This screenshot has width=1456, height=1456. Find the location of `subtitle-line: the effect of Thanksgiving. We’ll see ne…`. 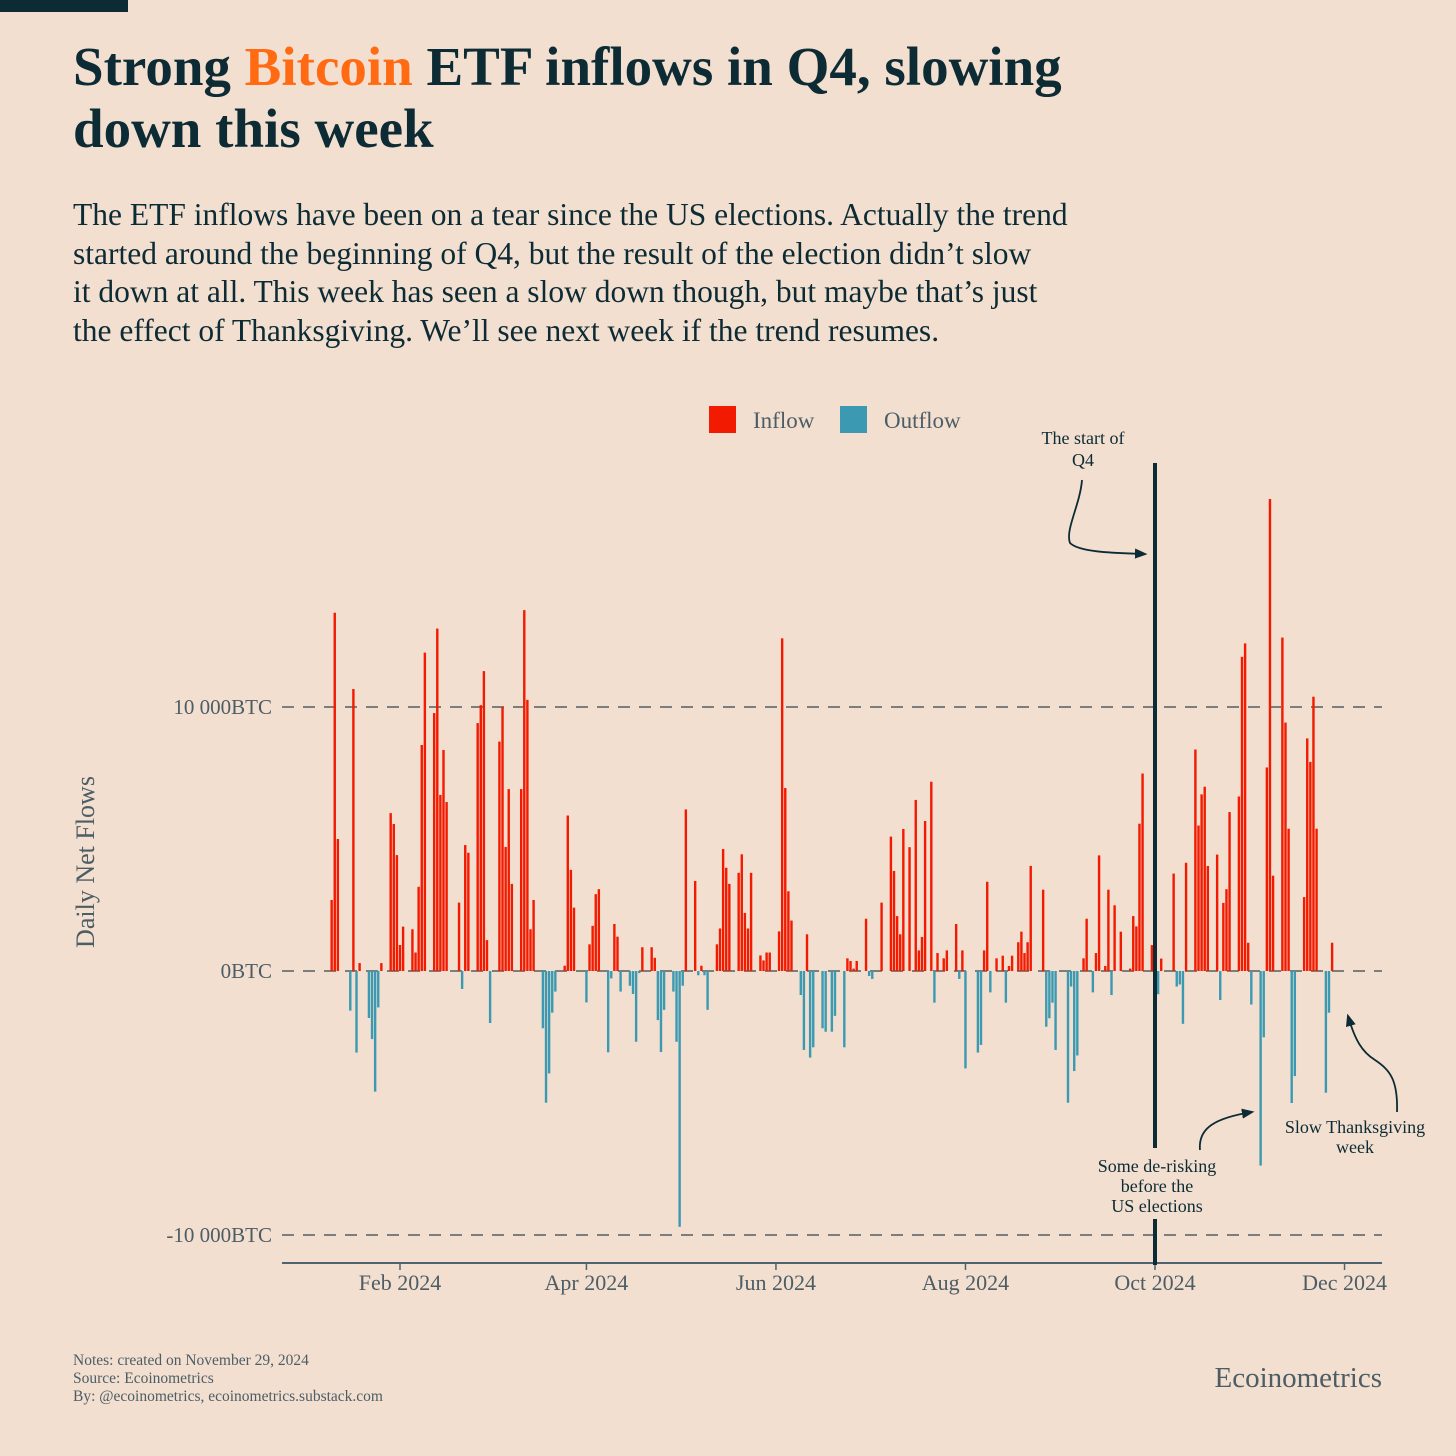

subtitle-line: the effect of Thanksgiving. We’ll see ne… is located at coordinates (506, 330).